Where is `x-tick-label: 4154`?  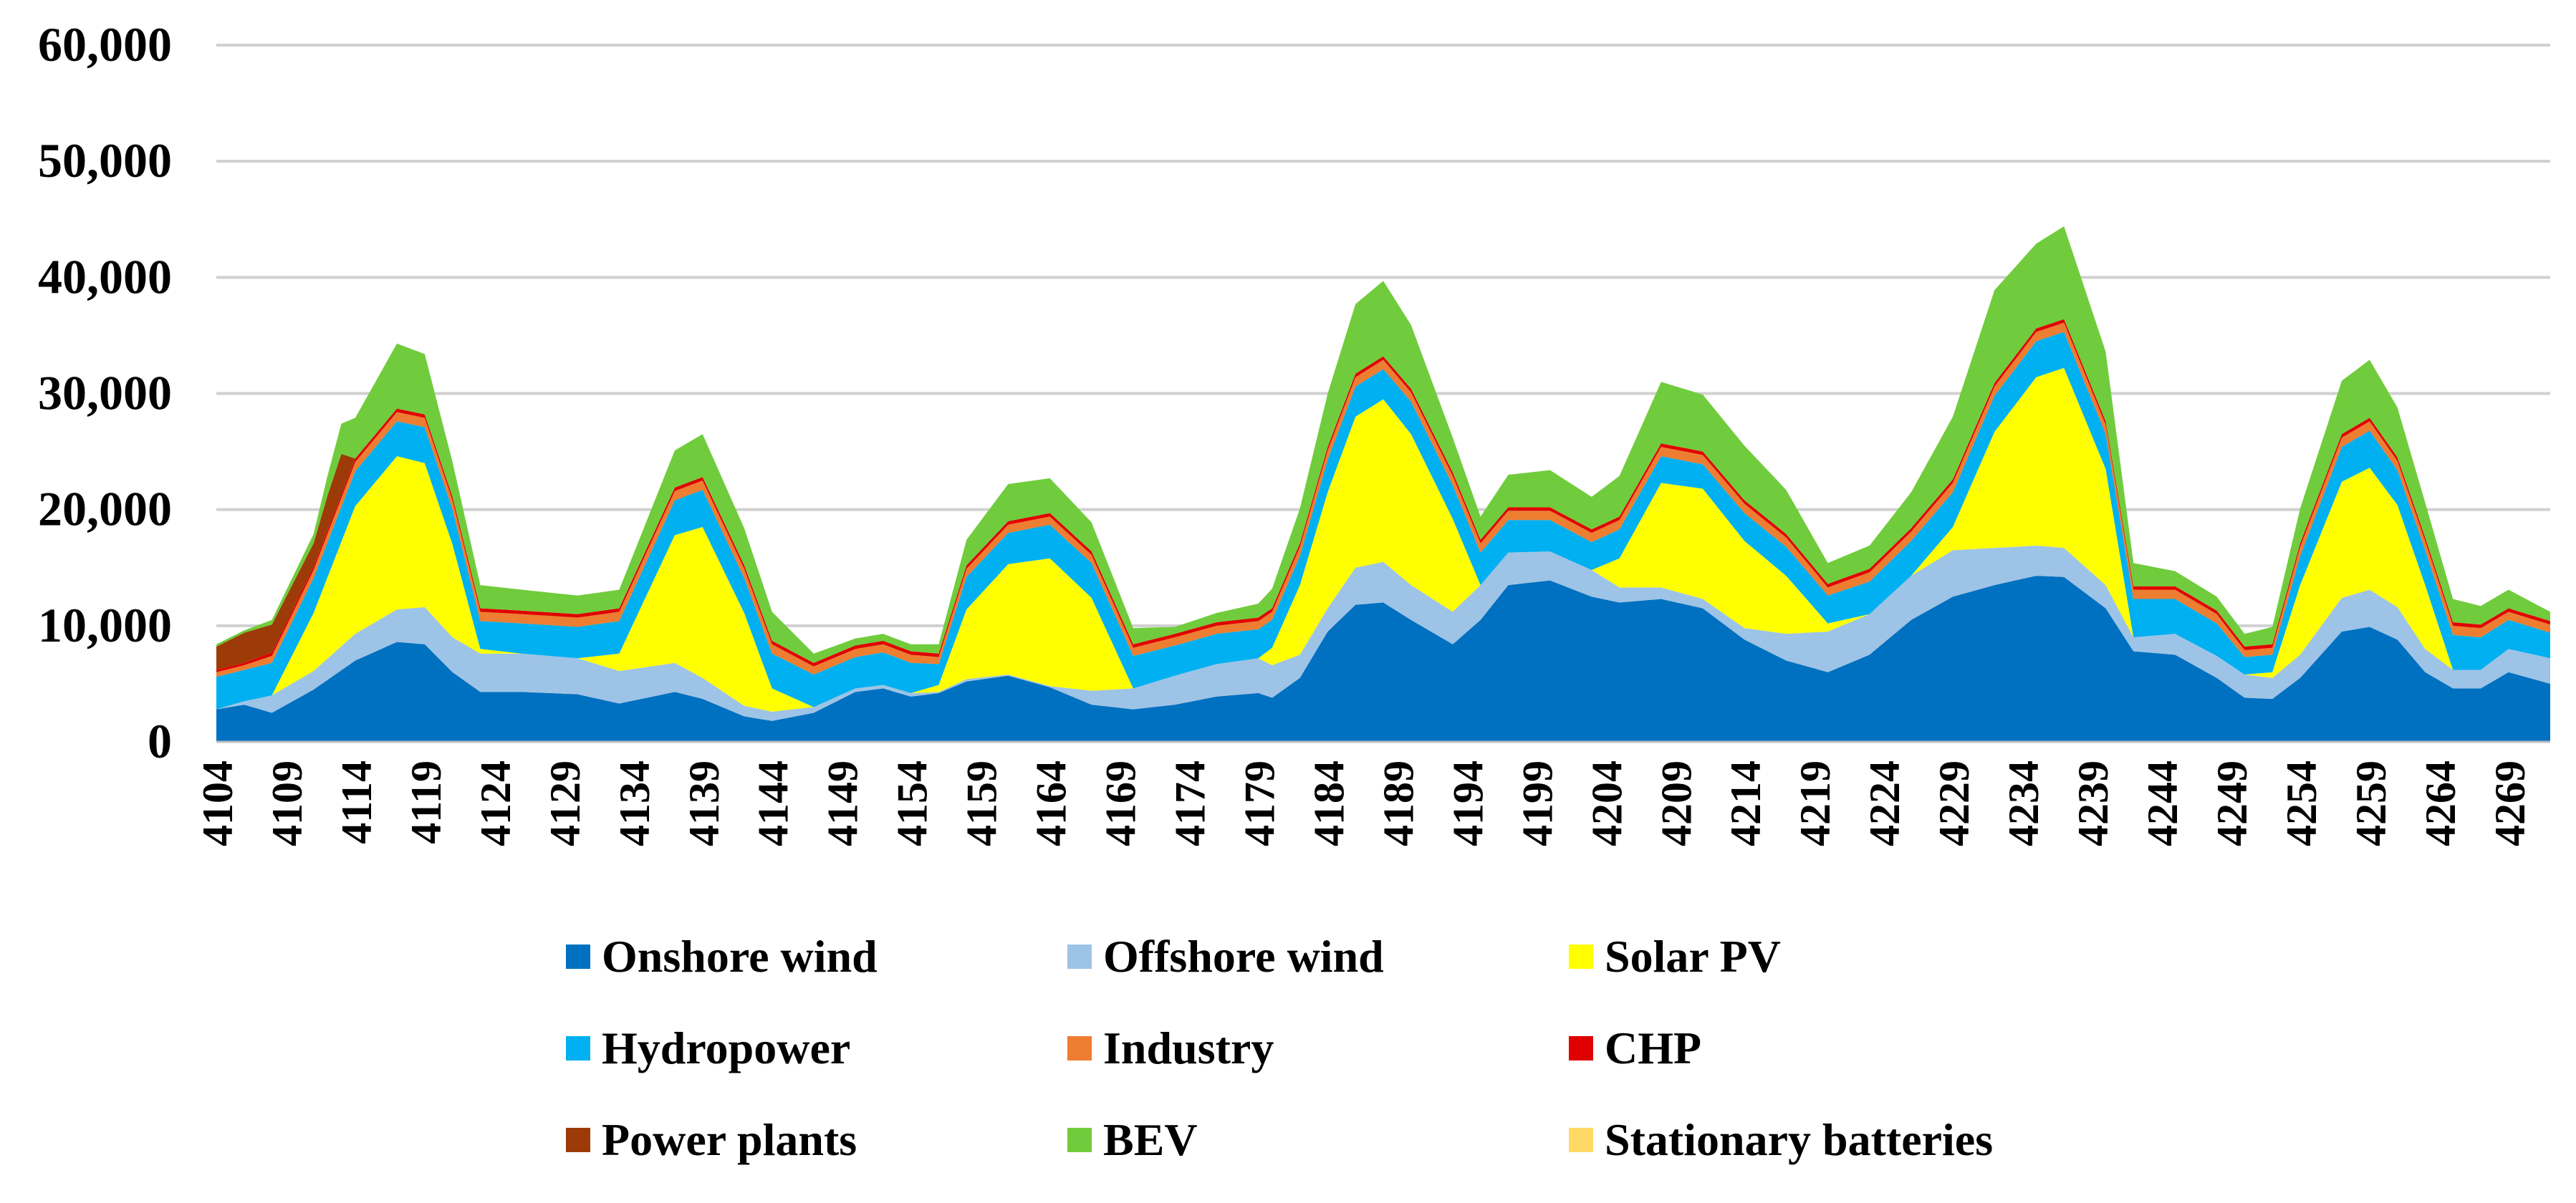 x-tick-label: 4154 is located at coordinates (912, 803).